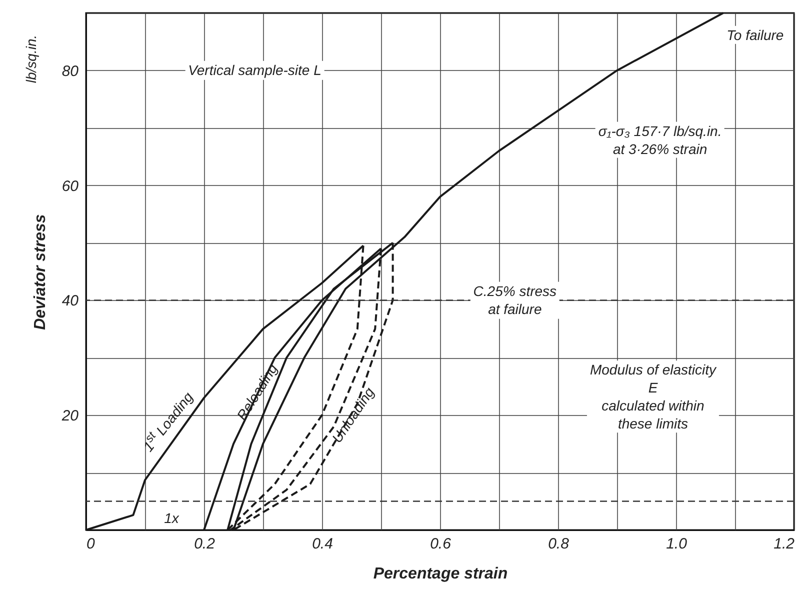 The width and height of the screenshot is (811, 593). I want to click on x-tick-label: 1.0, so click(677, 544).